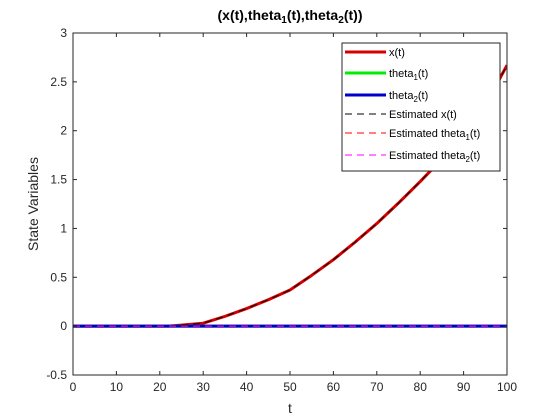  I want to click on chart-title: (x(t),theta1(t),theta2(t)), so click(290, 16).